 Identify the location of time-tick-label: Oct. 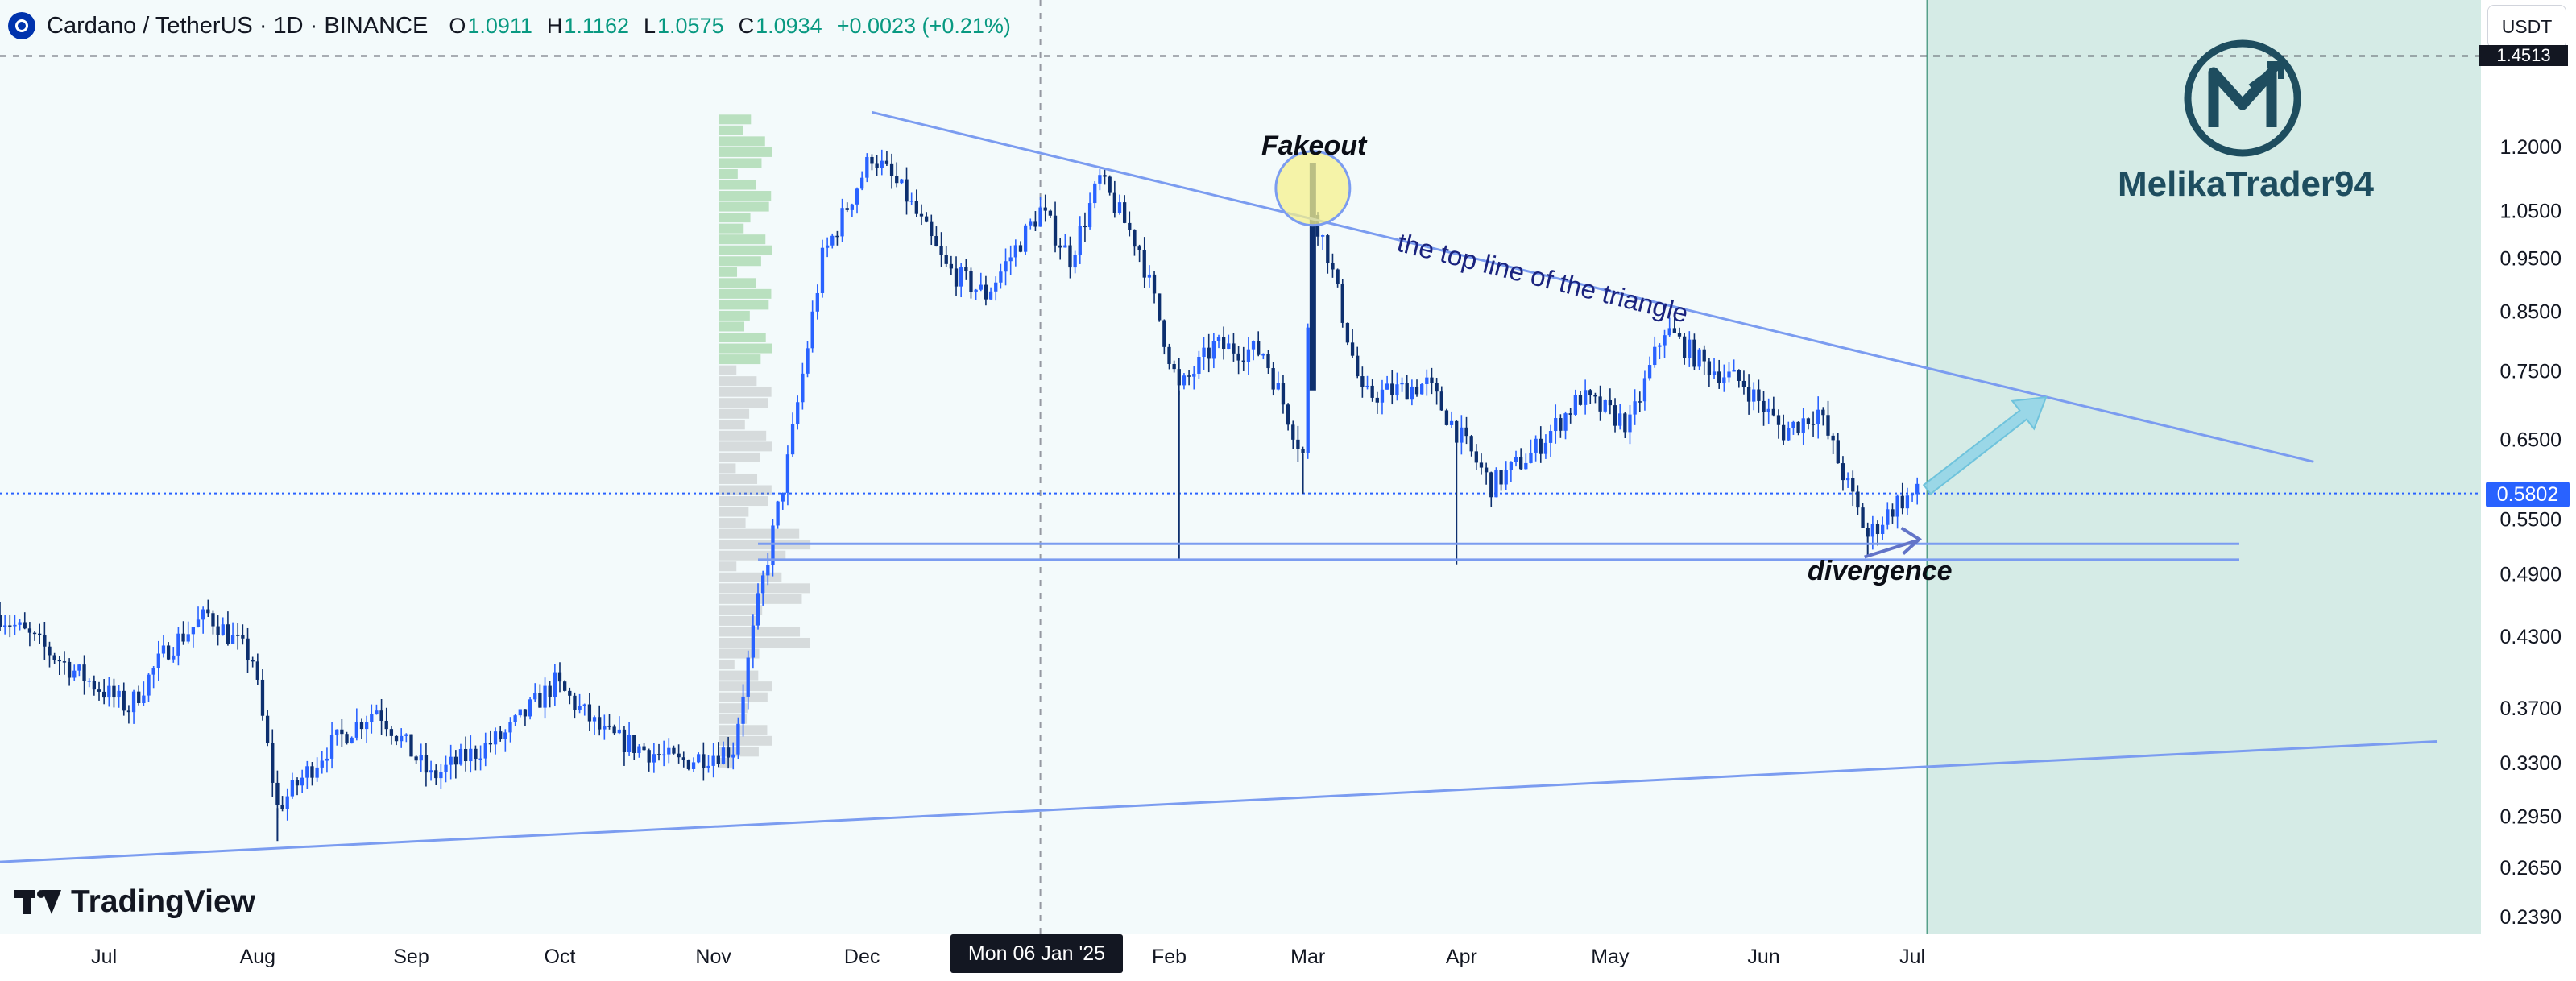
(560, 957).